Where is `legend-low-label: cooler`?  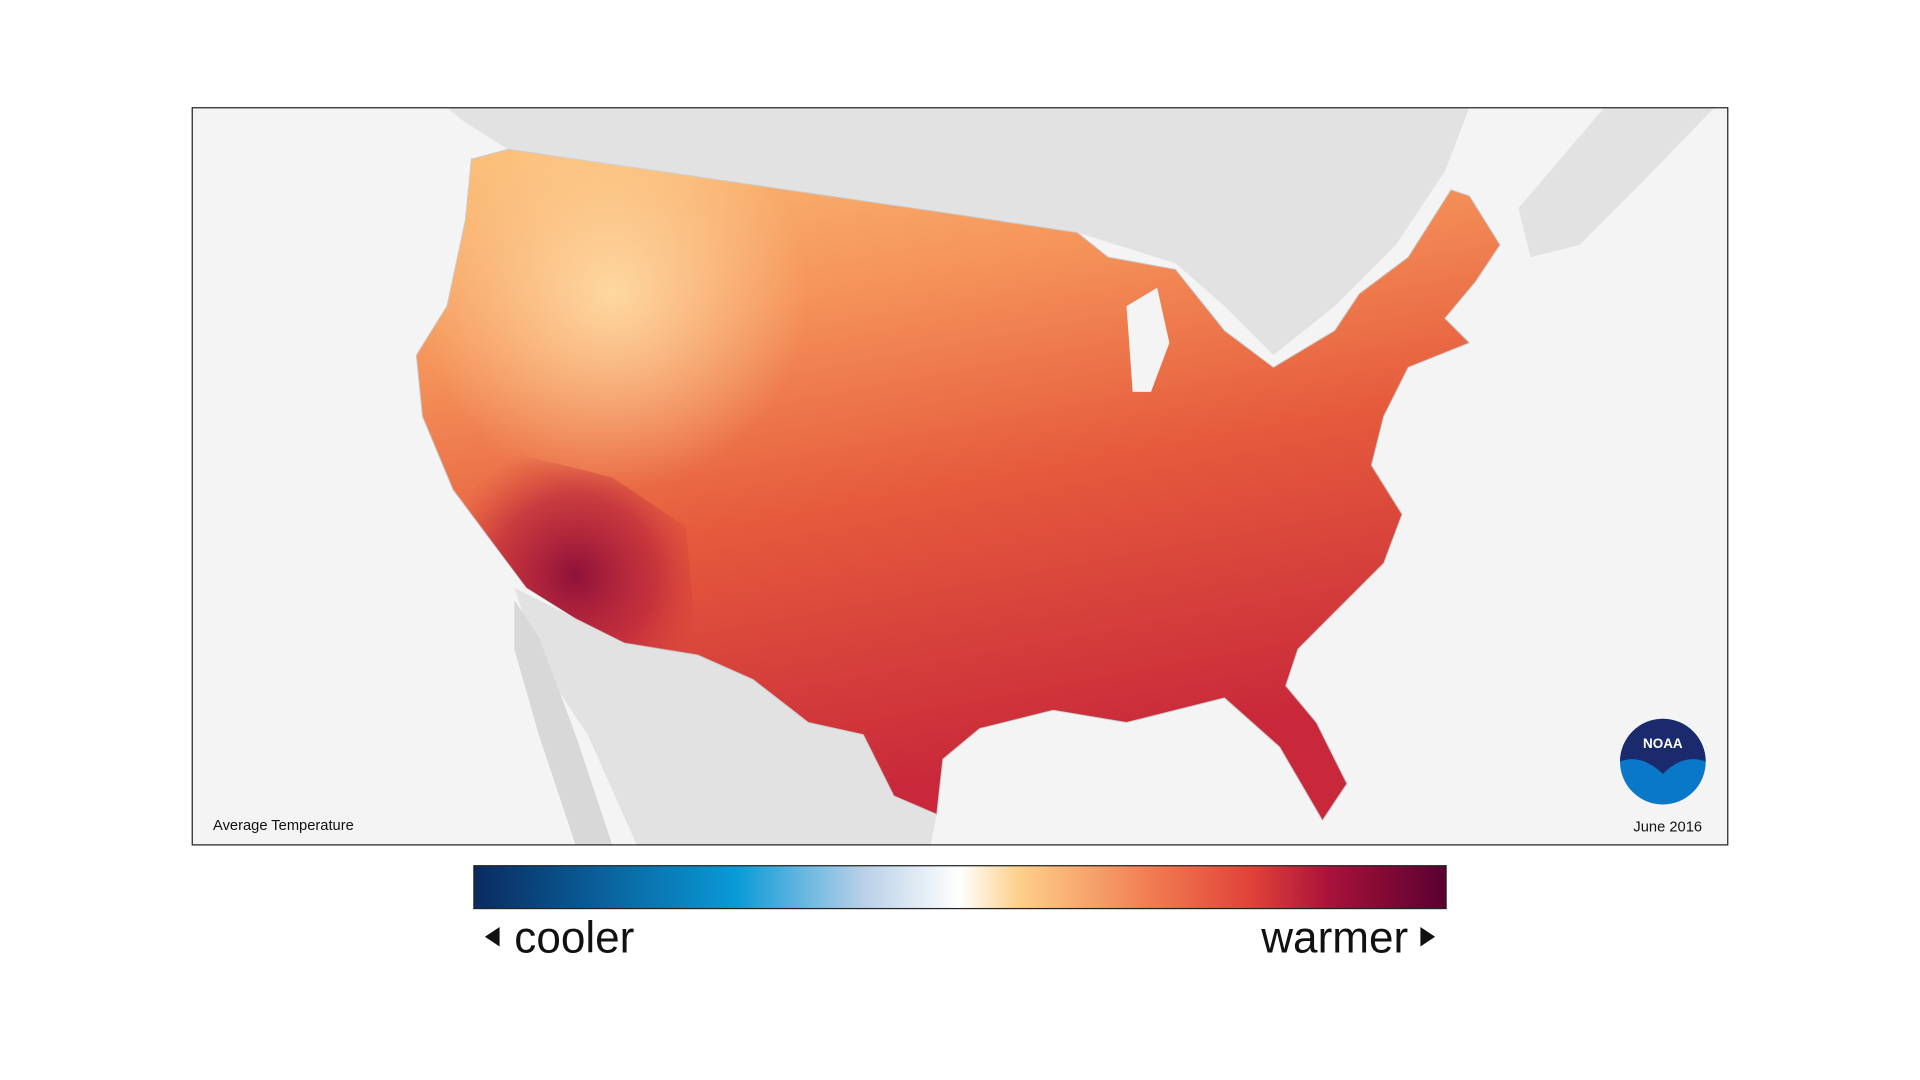
legend-low-label: cooler is located at coordinates (574, 938).